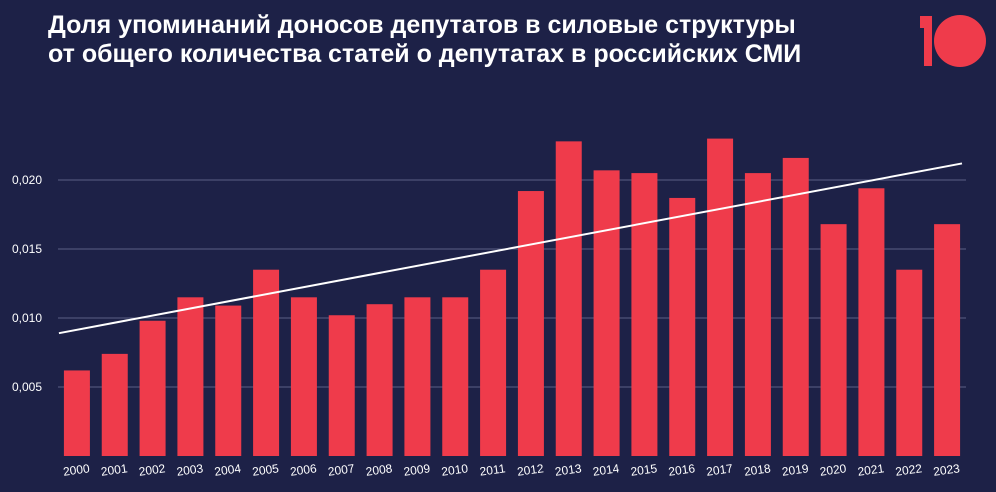 This screenshot has height=492, width=996. Describe the element at coordinates (644, 470) in the screenshot. I see `x-tick-label: 2015` at that location.